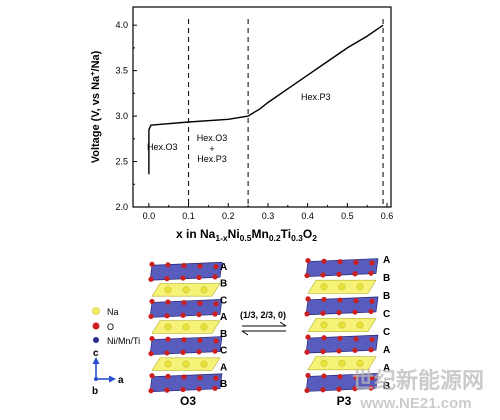  What do you see at coordinates (212, 138) in the screenshot?
I see `region-label-mixed-1: Hex.O3` at bounding box center [212, 138].